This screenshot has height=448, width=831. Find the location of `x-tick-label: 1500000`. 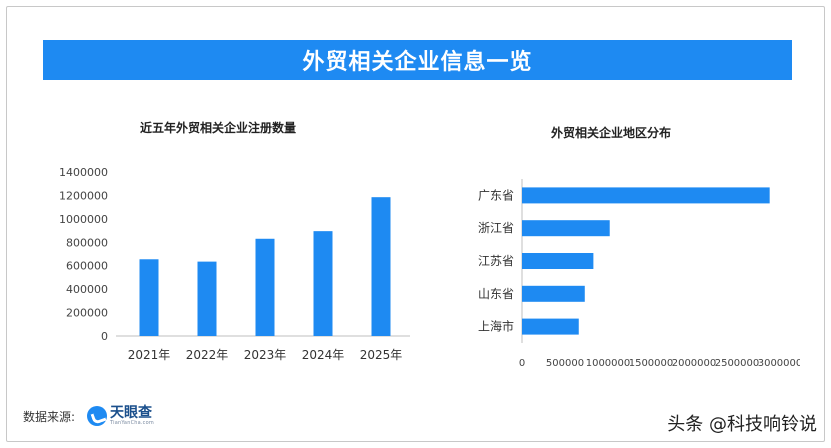

x-tick-label: 1500000 is located at coordinates (651, 363).